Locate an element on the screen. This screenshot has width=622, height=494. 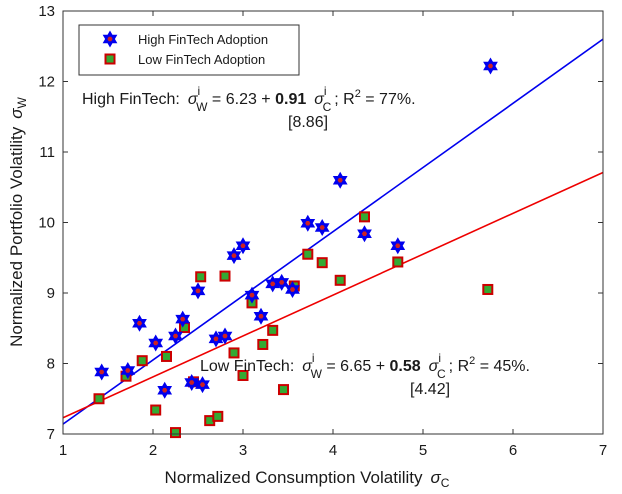
annotation-high-sigma: σ is located at coordinates (193, 99).